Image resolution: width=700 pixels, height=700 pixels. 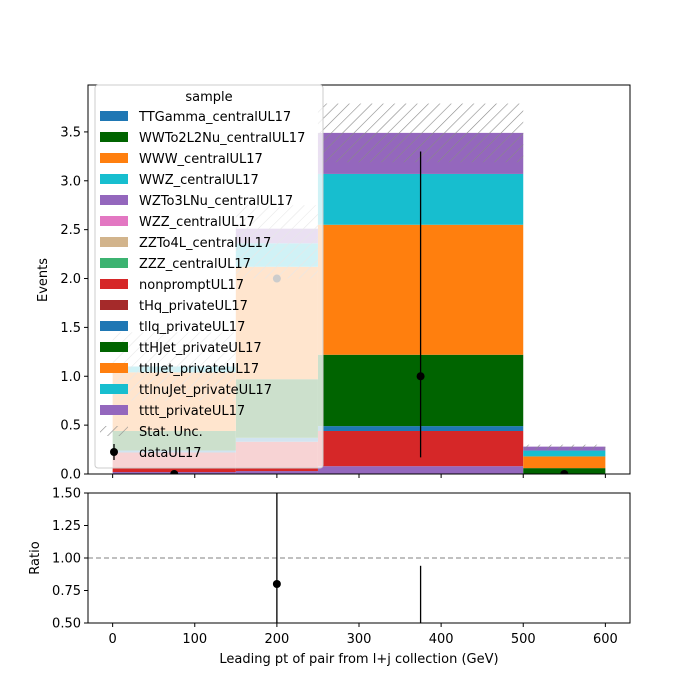 What do you see at coordinates (35, 557) in the screenshot?
I see `ratio-y-axis-label: Ratio` at bounding box center [35, 557].